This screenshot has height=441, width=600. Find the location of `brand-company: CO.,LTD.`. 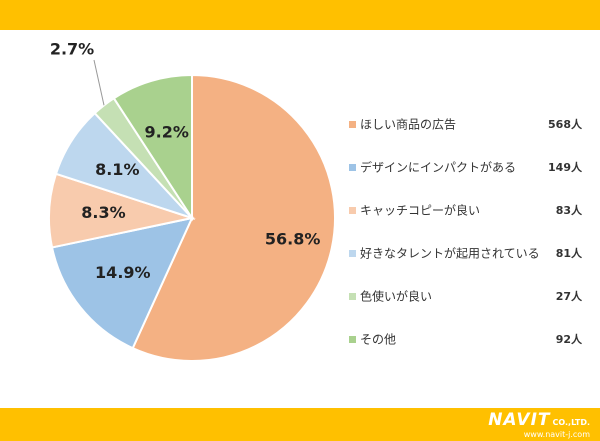

brand-company: CO.,LTD. is located at coordinates (571, 422).